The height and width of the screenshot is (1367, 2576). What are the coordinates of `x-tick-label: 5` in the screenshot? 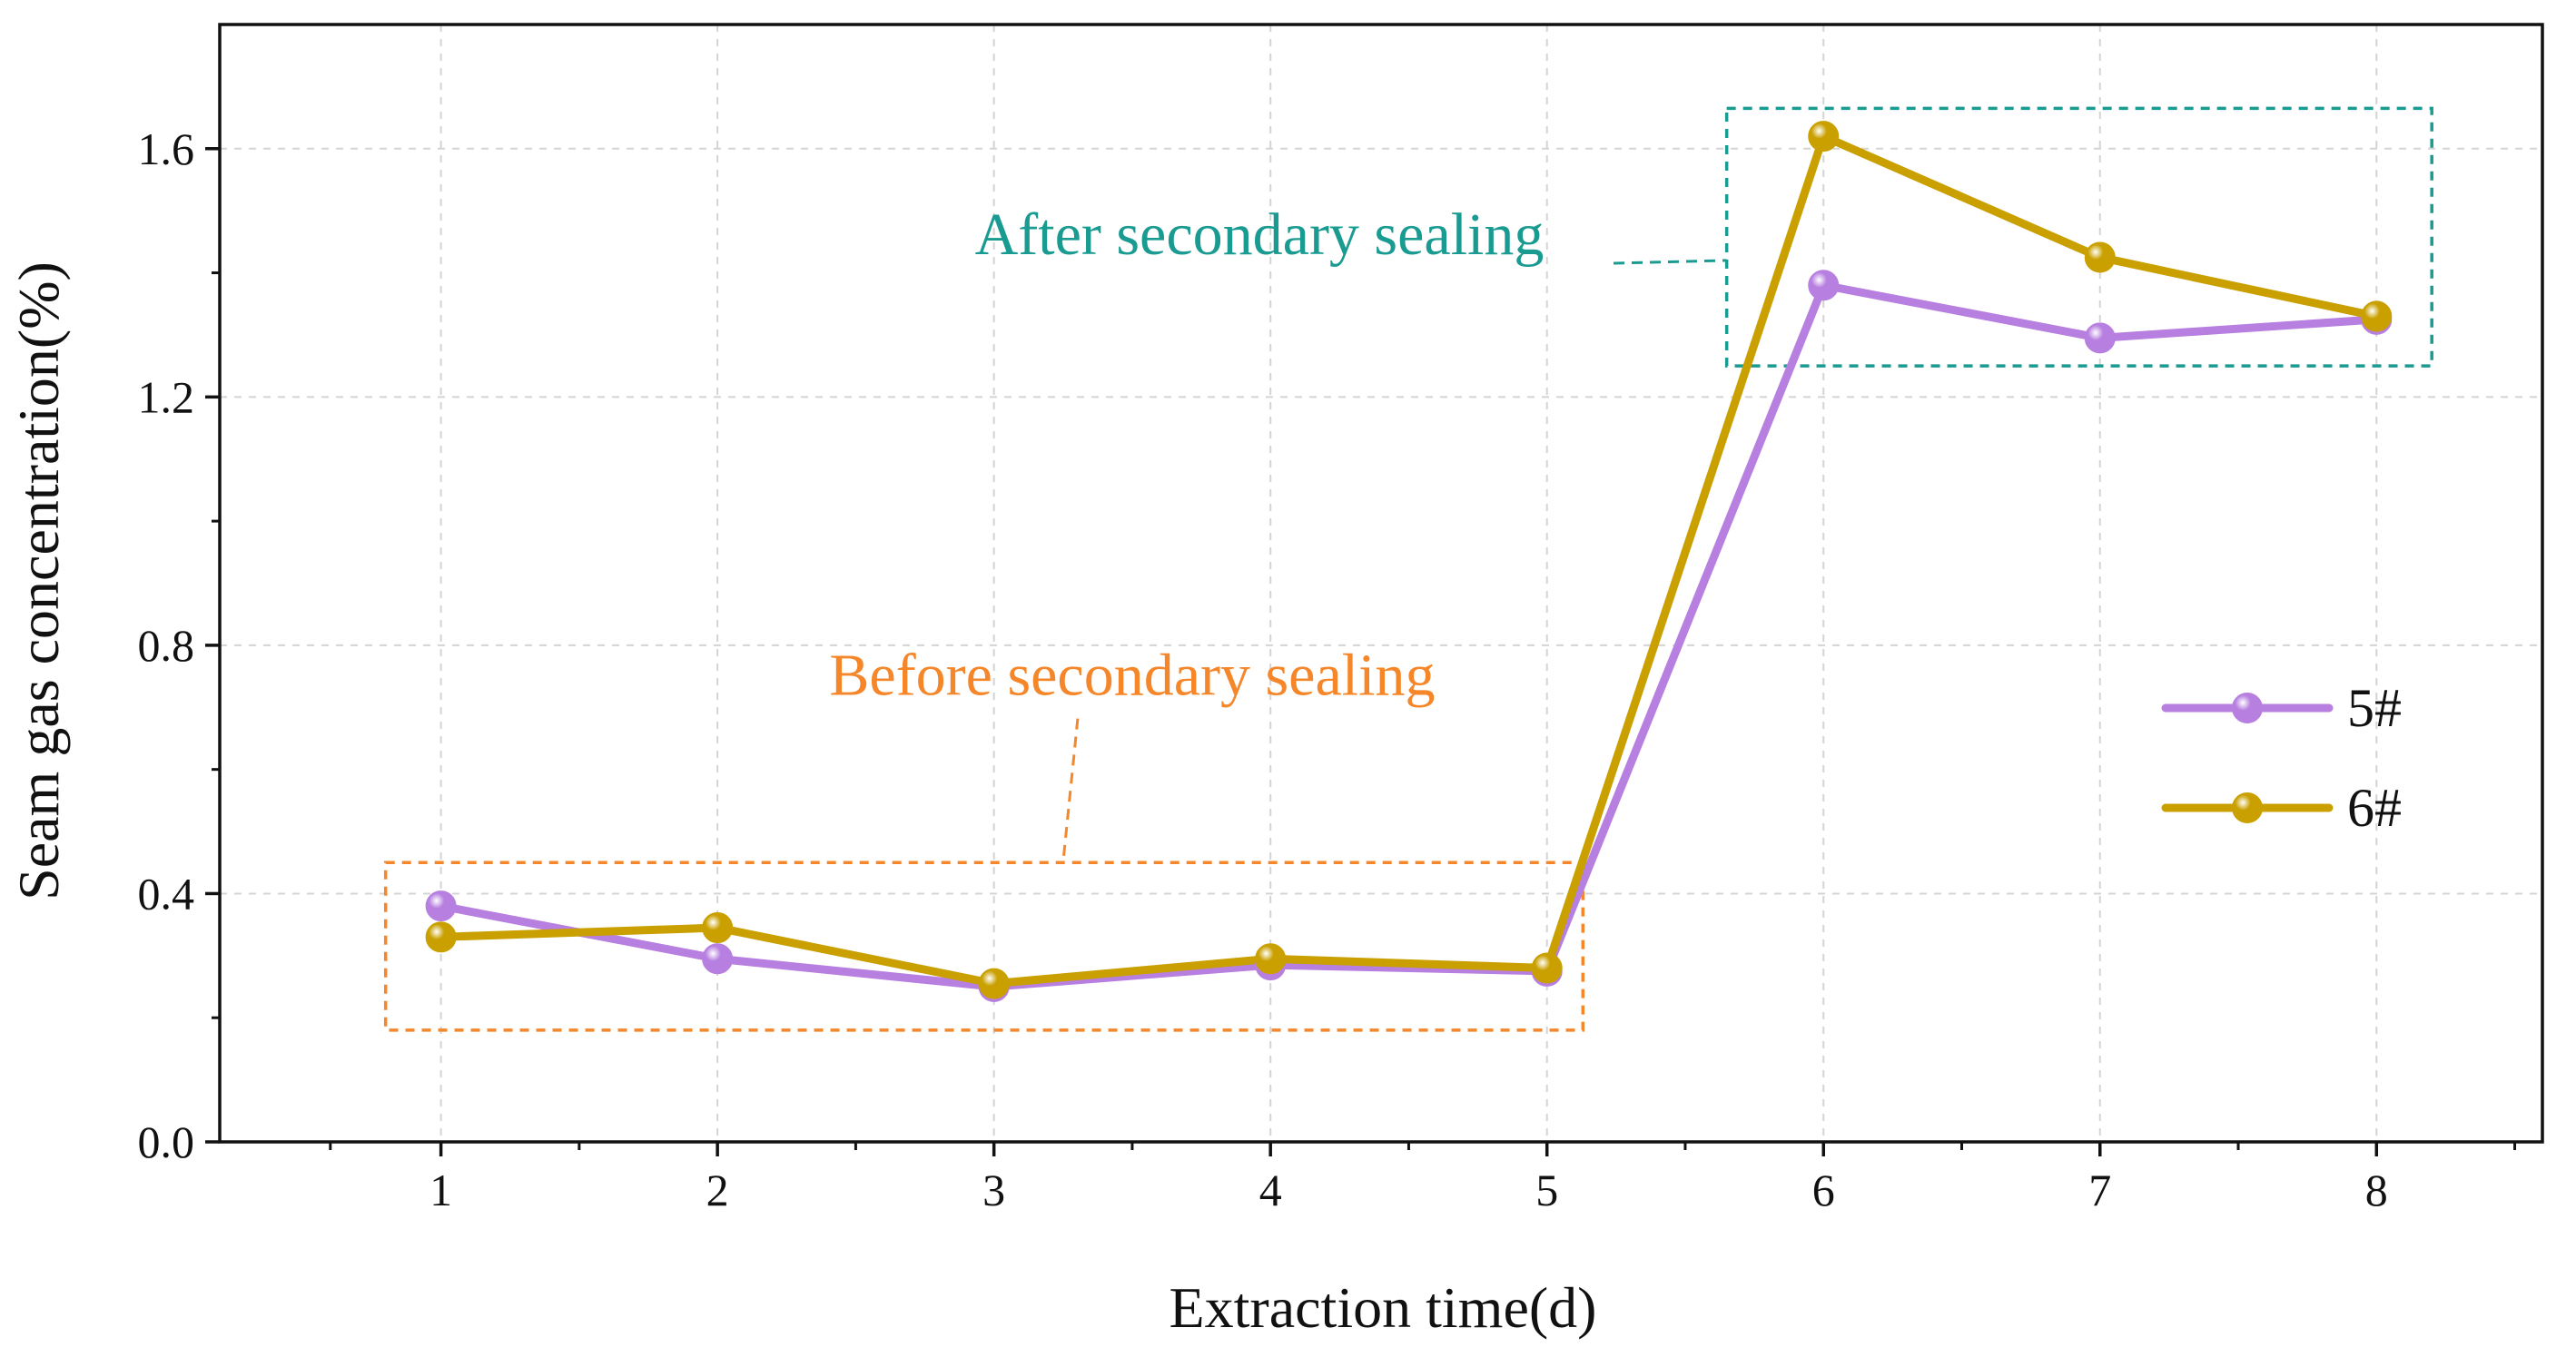 It's located at (1546, 1190).